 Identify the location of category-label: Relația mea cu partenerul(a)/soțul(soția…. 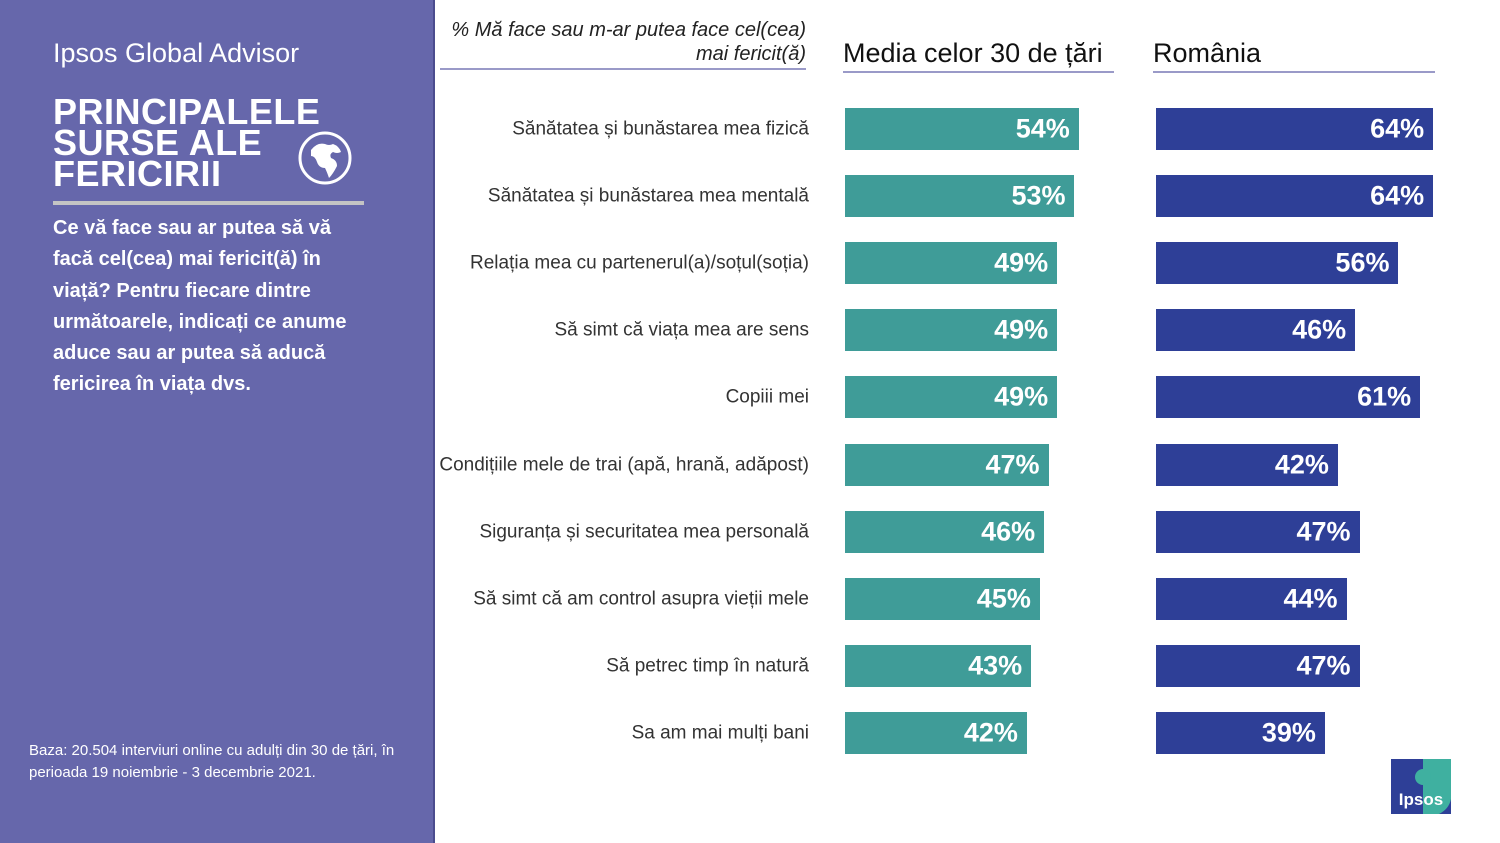
(639, 263).